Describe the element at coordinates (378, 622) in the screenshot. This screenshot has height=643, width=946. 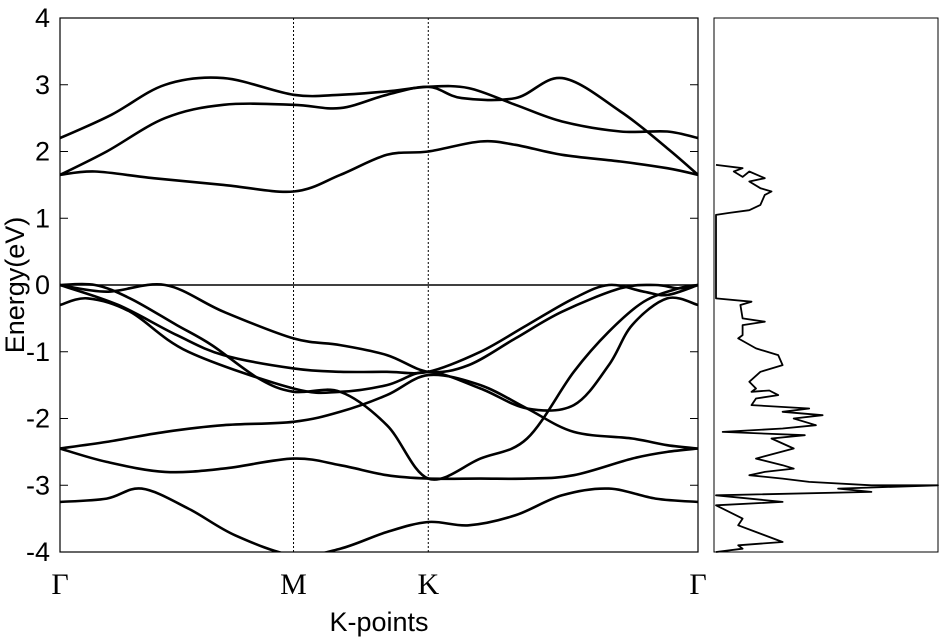
I see `x-axis-label: K-points` at that location.